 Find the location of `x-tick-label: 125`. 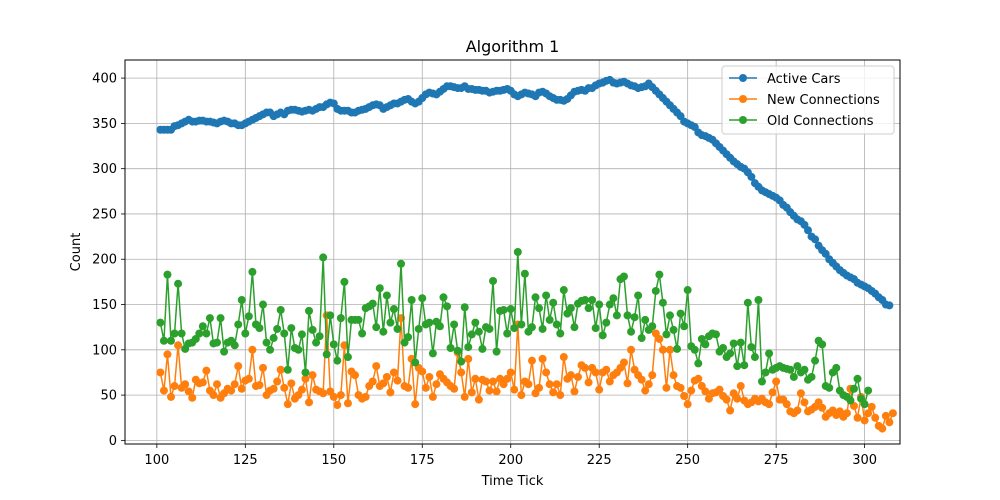

x-tick-label: 125 is located at coordinates (245, 460).